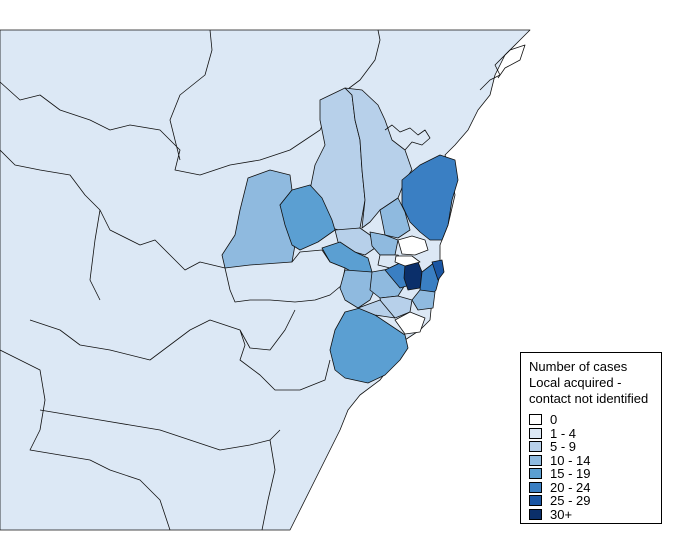 This screenshot has height=560, width=700. Describe the element at coordinates (570, 460) in the screenshot. I see `legend-label: 10 - 14` at that location.